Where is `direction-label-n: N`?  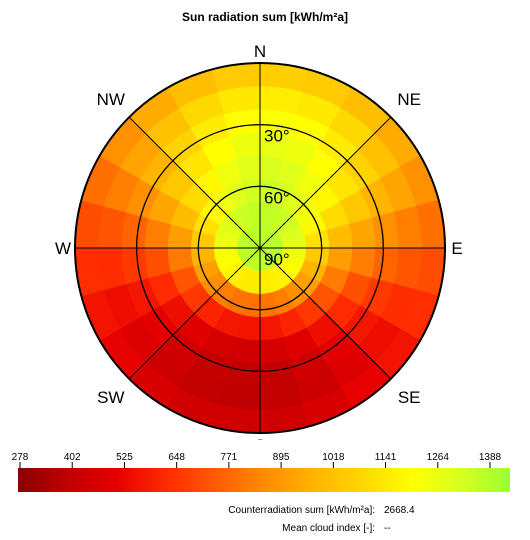
direction-label-n: N is located at coordinates (260, 51).